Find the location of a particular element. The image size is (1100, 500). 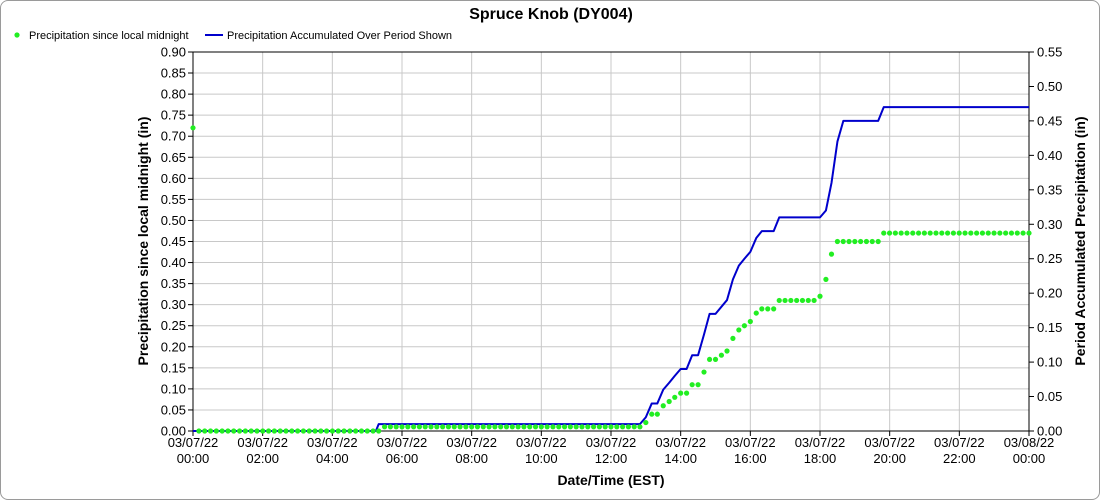

left-tick-label: 0.45 is located at coordinates (173, 241).